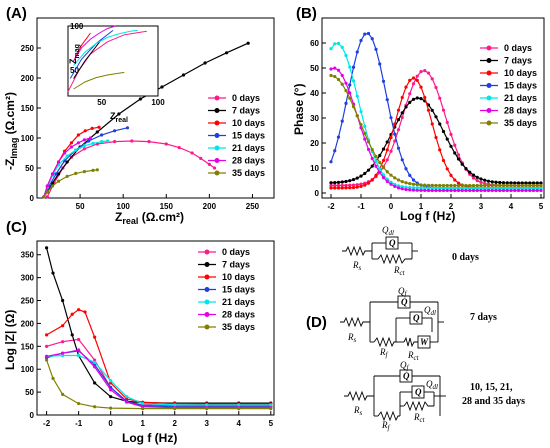 The width and height of the screenshot is (550, 448). I want to click on c-legend-label: 35 days, so click(238, 327).